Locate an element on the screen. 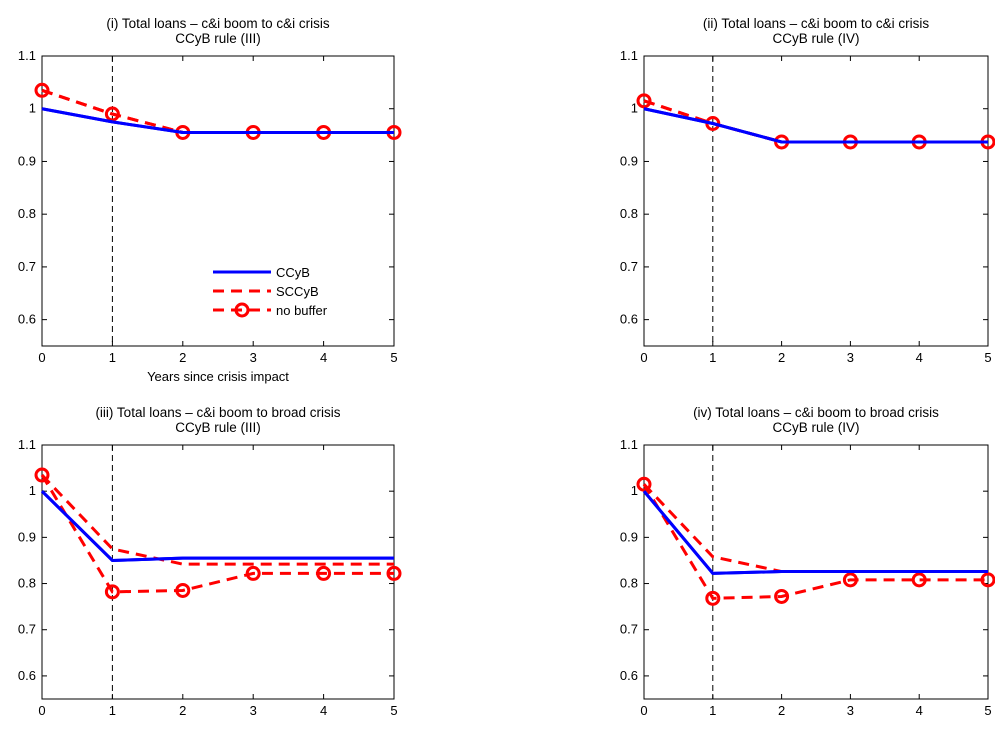 The height and width of the screenshot is (742, 995). legend-label: no buffer is located at coordinates (302, 310).